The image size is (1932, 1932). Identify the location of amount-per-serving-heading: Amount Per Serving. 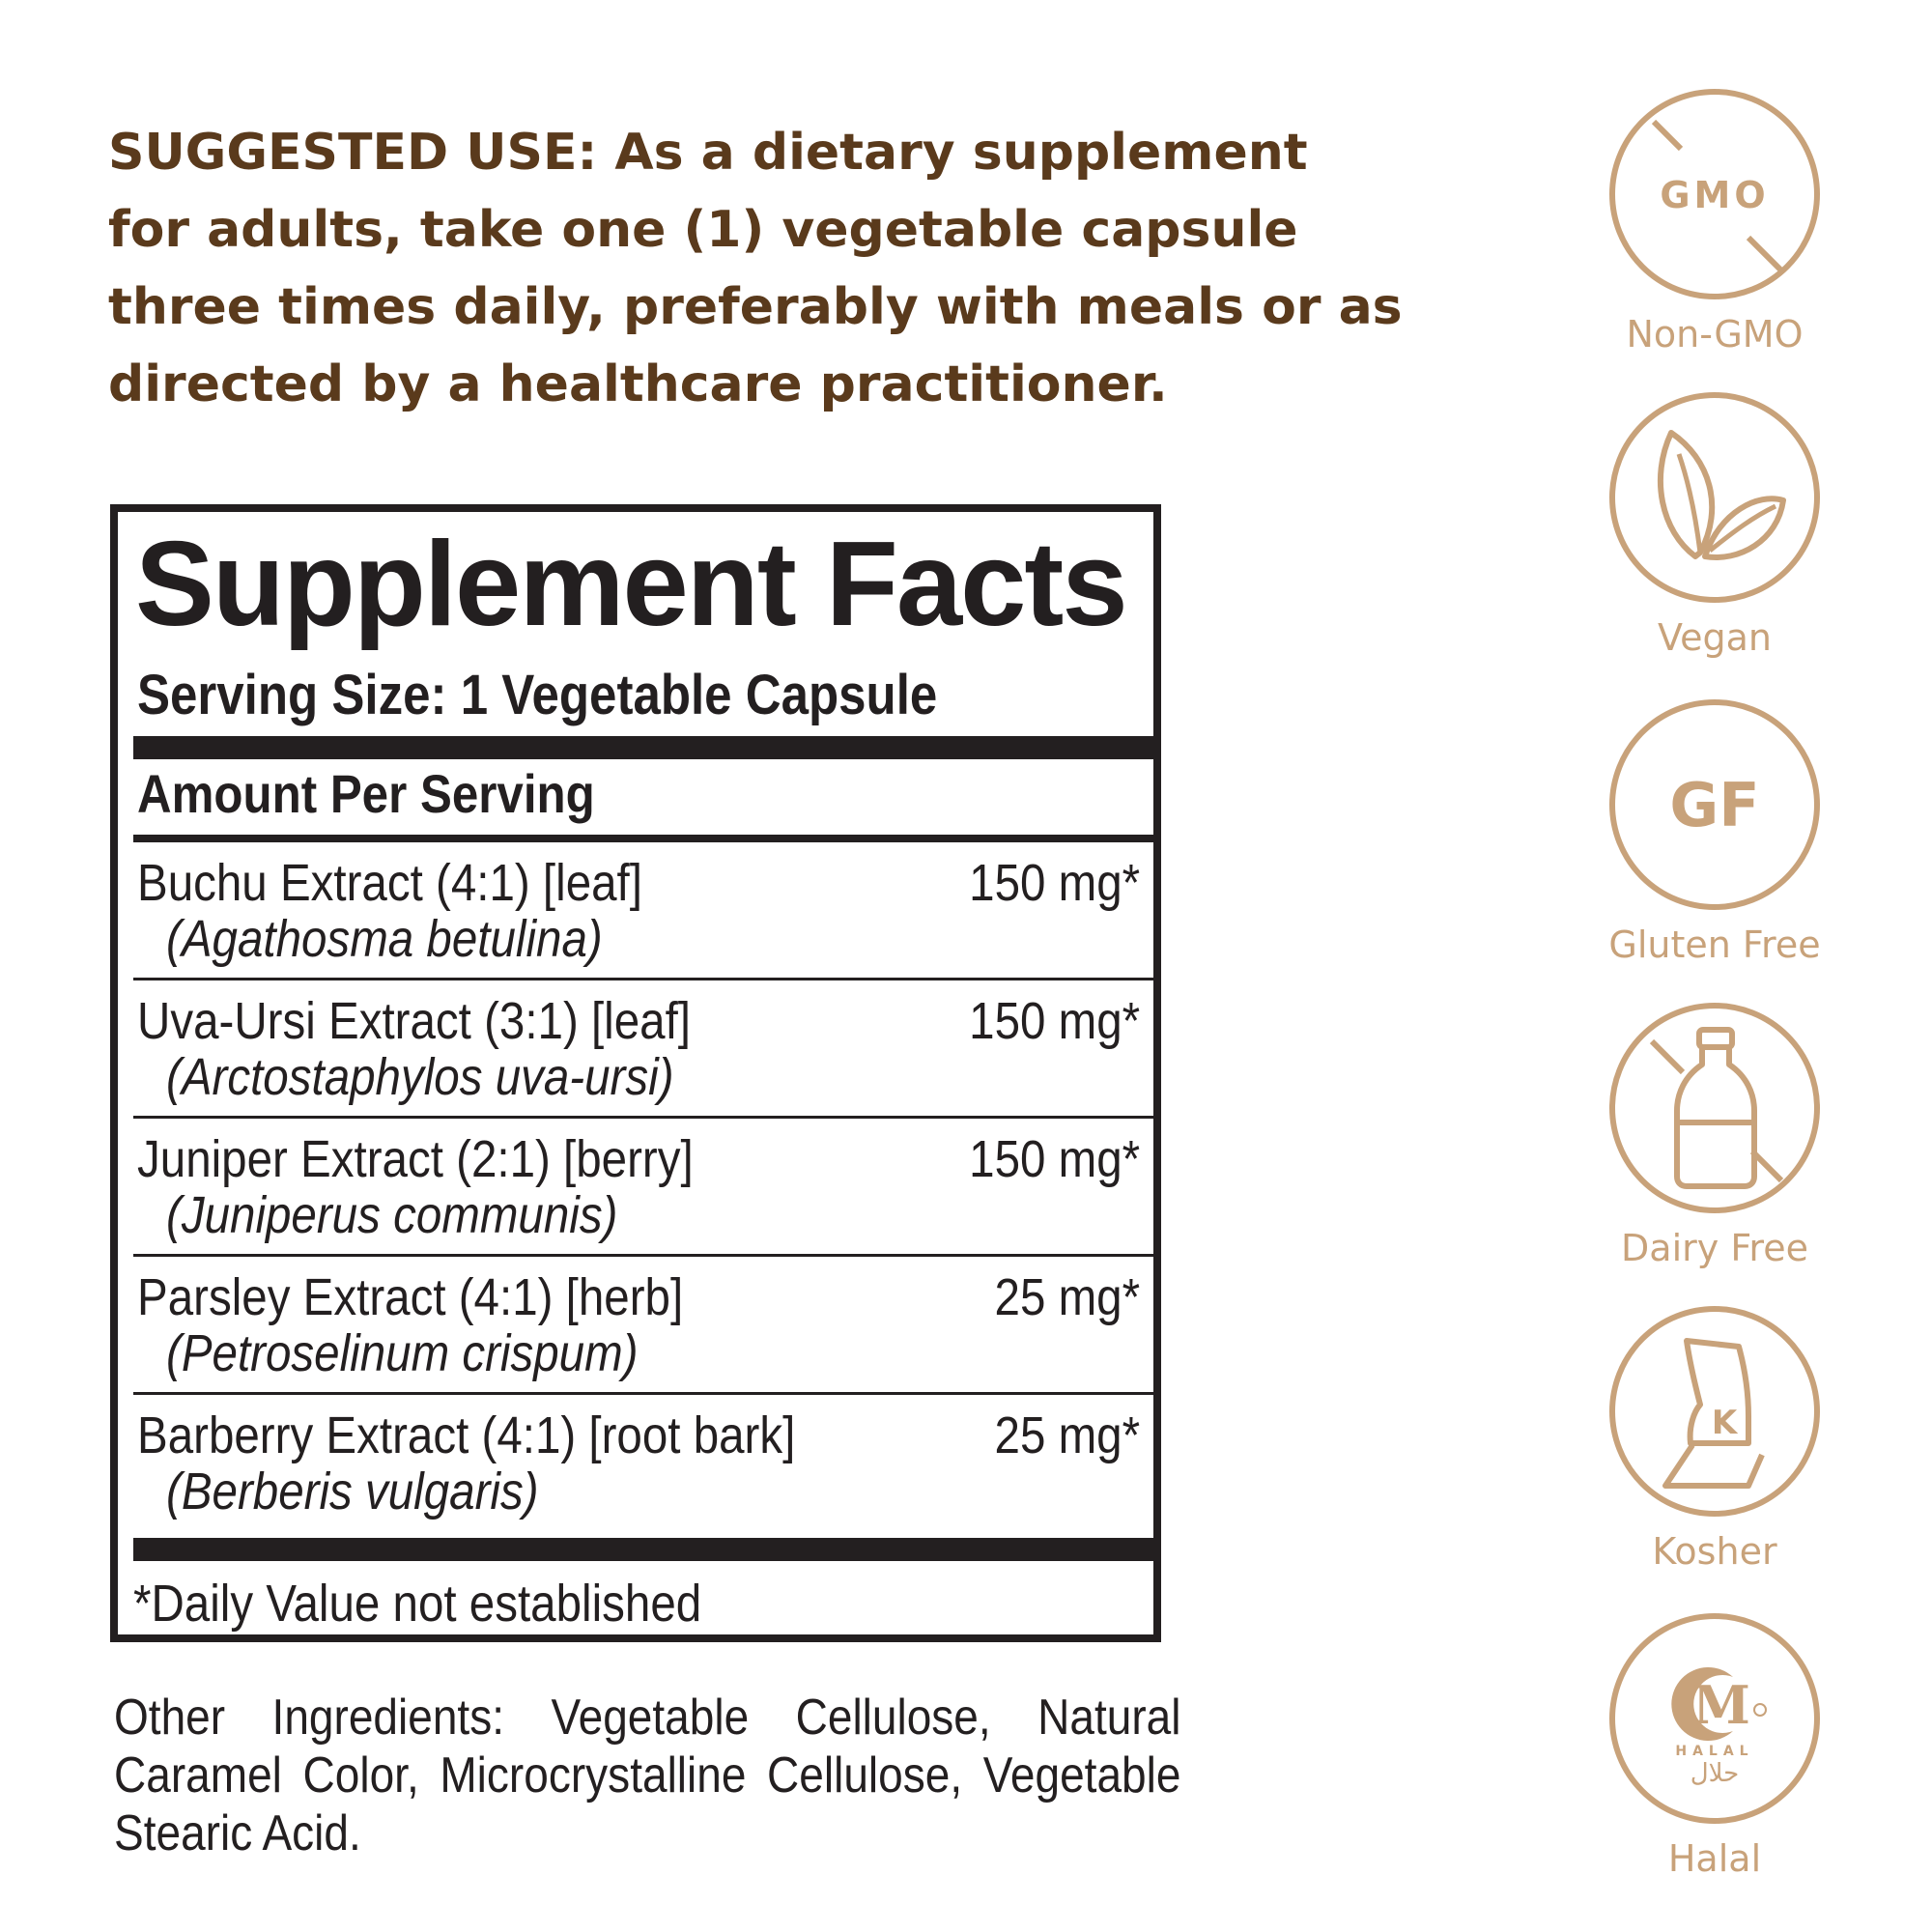
(366, 793).